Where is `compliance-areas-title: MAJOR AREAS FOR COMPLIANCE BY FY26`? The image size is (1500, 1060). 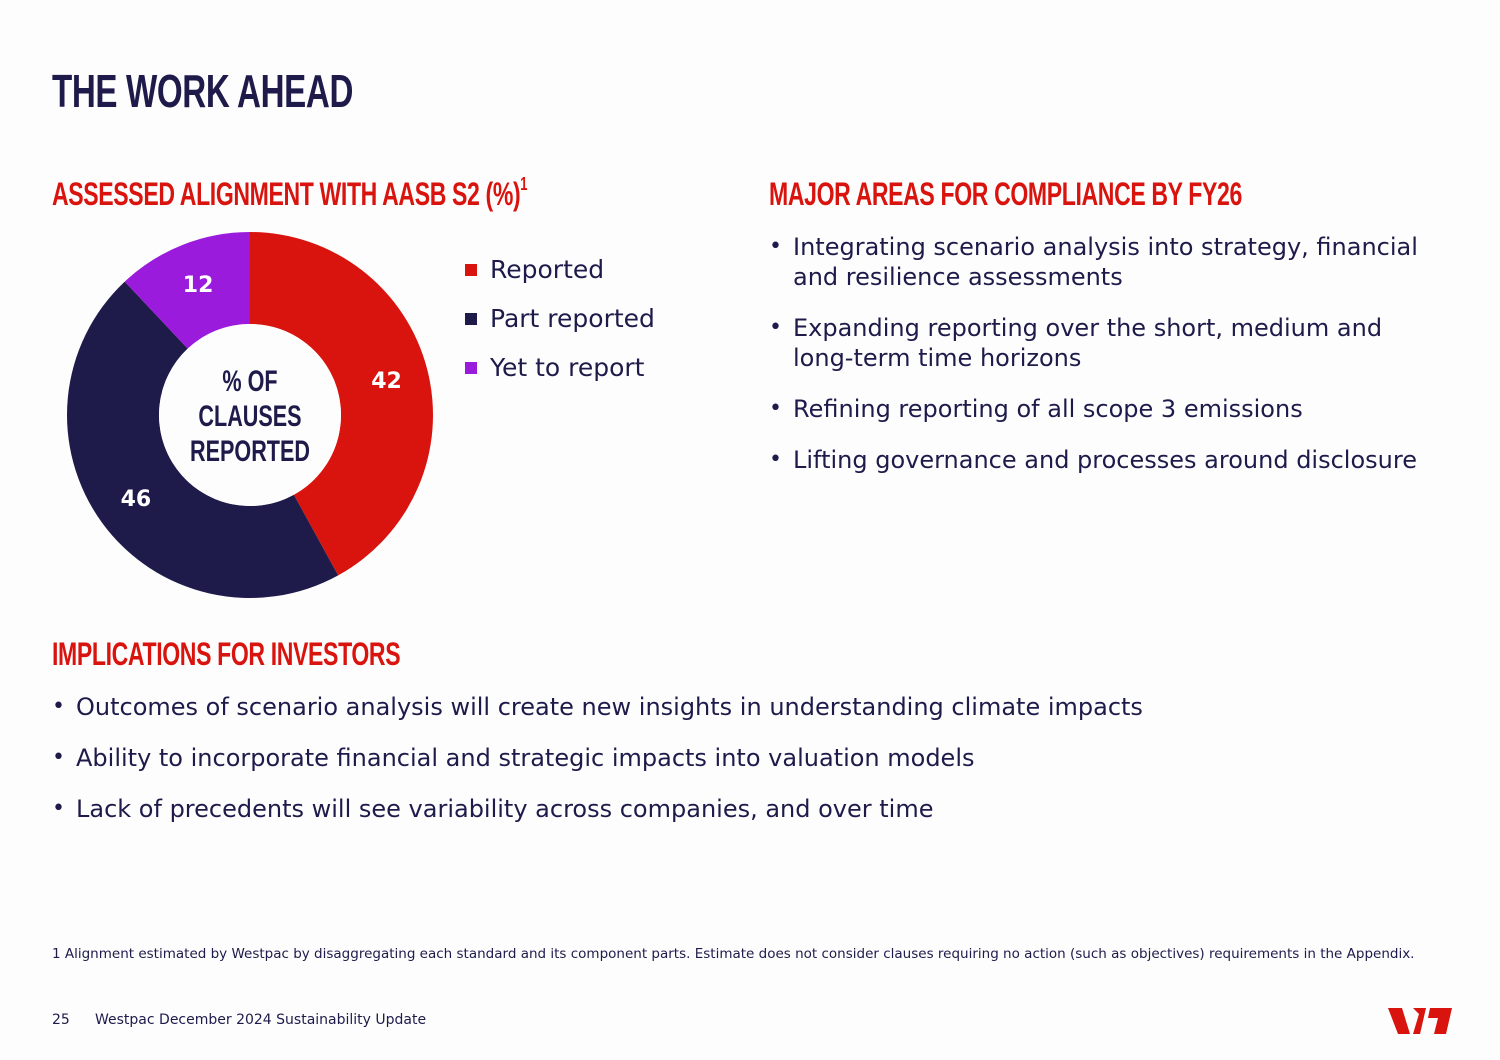 compliance-areas-title: MAJOR AREAS FOR COMPLIANCE BY FY26 is located at coordinates (1005, 194).